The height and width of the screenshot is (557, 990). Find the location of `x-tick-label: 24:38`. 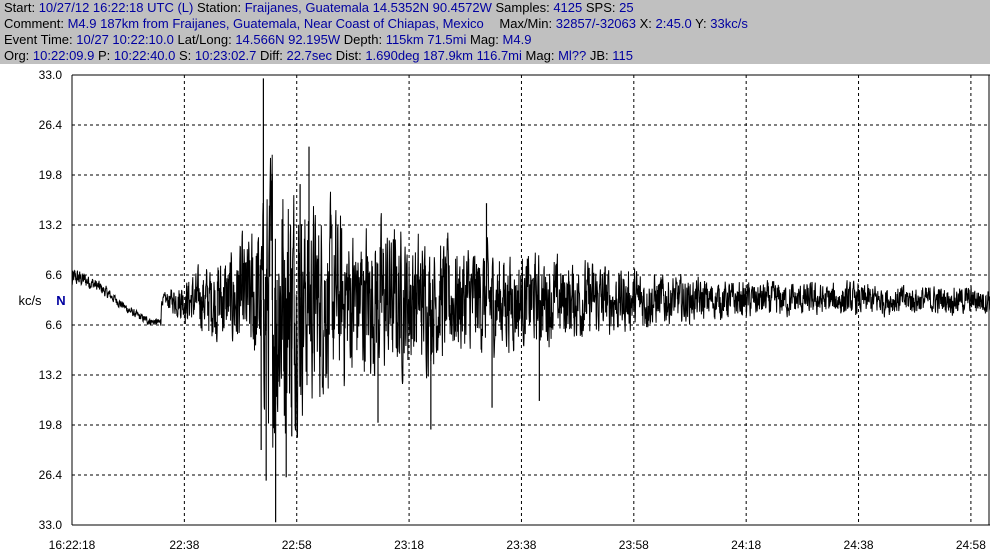

x-tick-label: 24:38 is located at coordinates (859, 545).